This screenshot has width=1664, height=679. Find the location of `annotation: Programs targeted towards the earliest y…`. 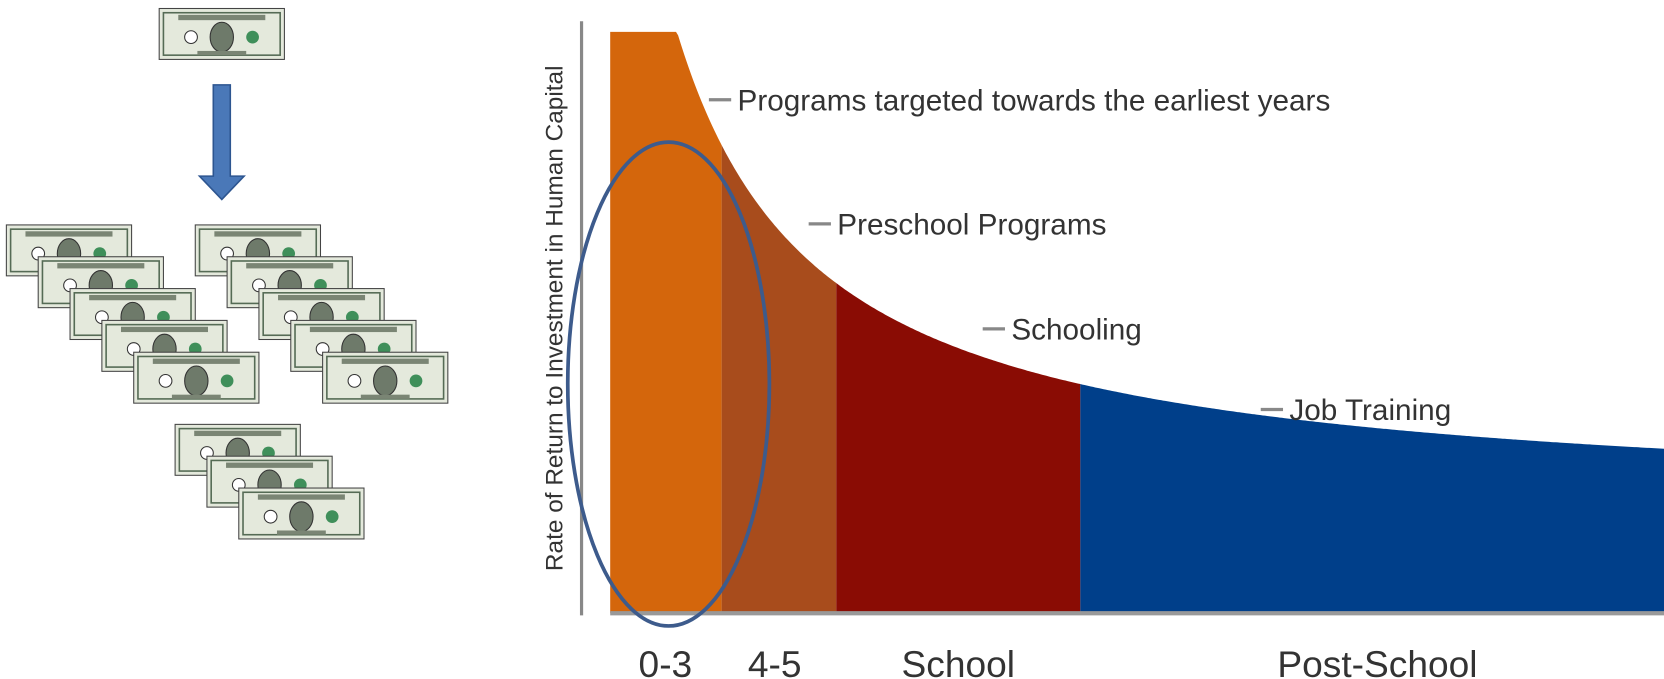

annotation: Programs targeted towards the earliest y… is located at coordinates (1034, 100).